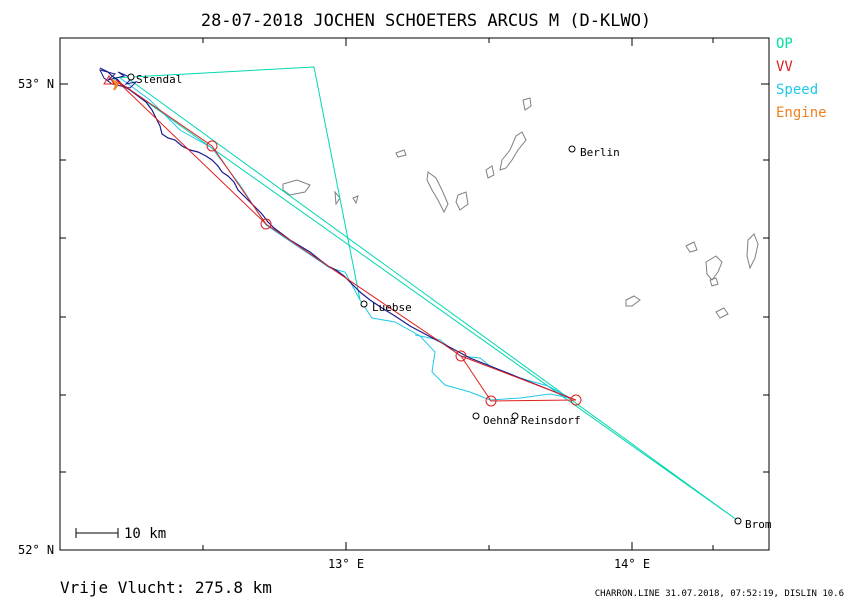 This screenshot has height=603, width=853. I want to click on start-triangle, so click(109, 80).